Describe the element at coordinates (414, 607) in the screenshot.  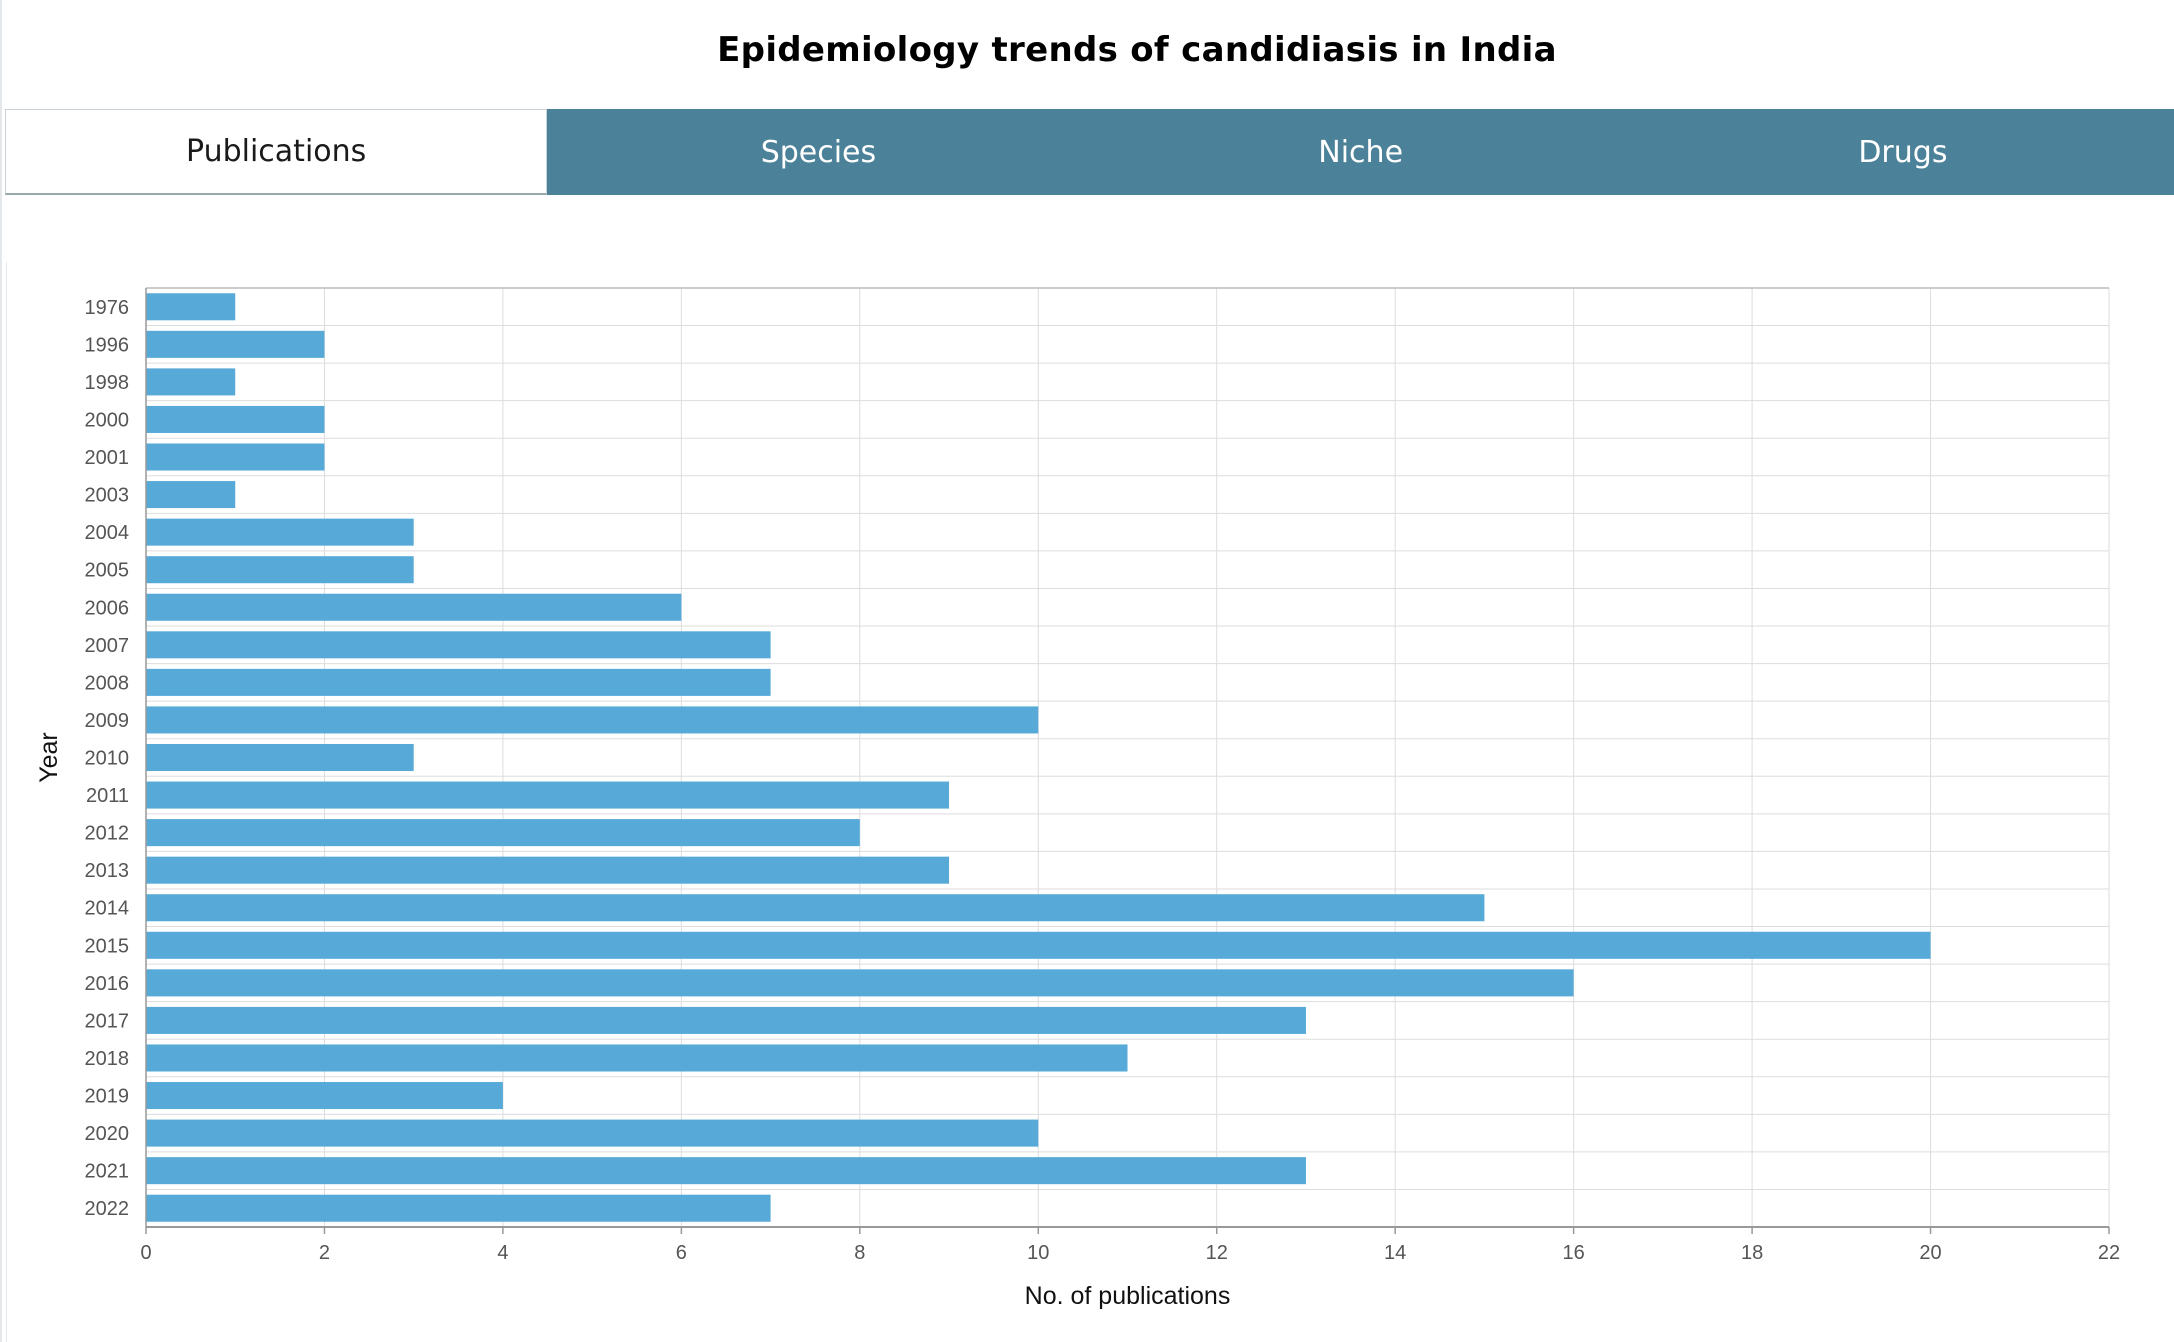
I see `bar-2006` at that location.